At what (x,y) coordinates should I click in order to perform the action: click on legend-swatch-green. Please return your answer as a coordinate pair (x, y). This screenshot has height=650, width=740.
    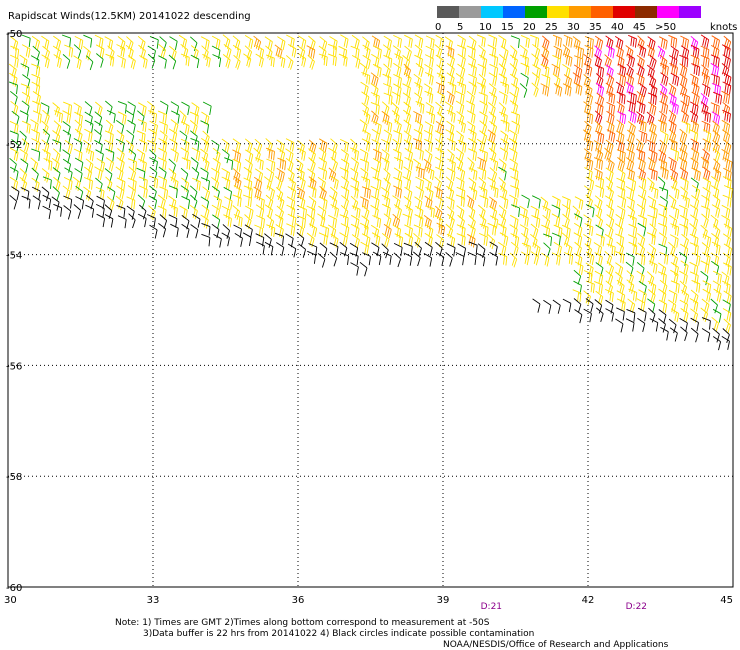
    Looking at the image, I should click on (536, 12).